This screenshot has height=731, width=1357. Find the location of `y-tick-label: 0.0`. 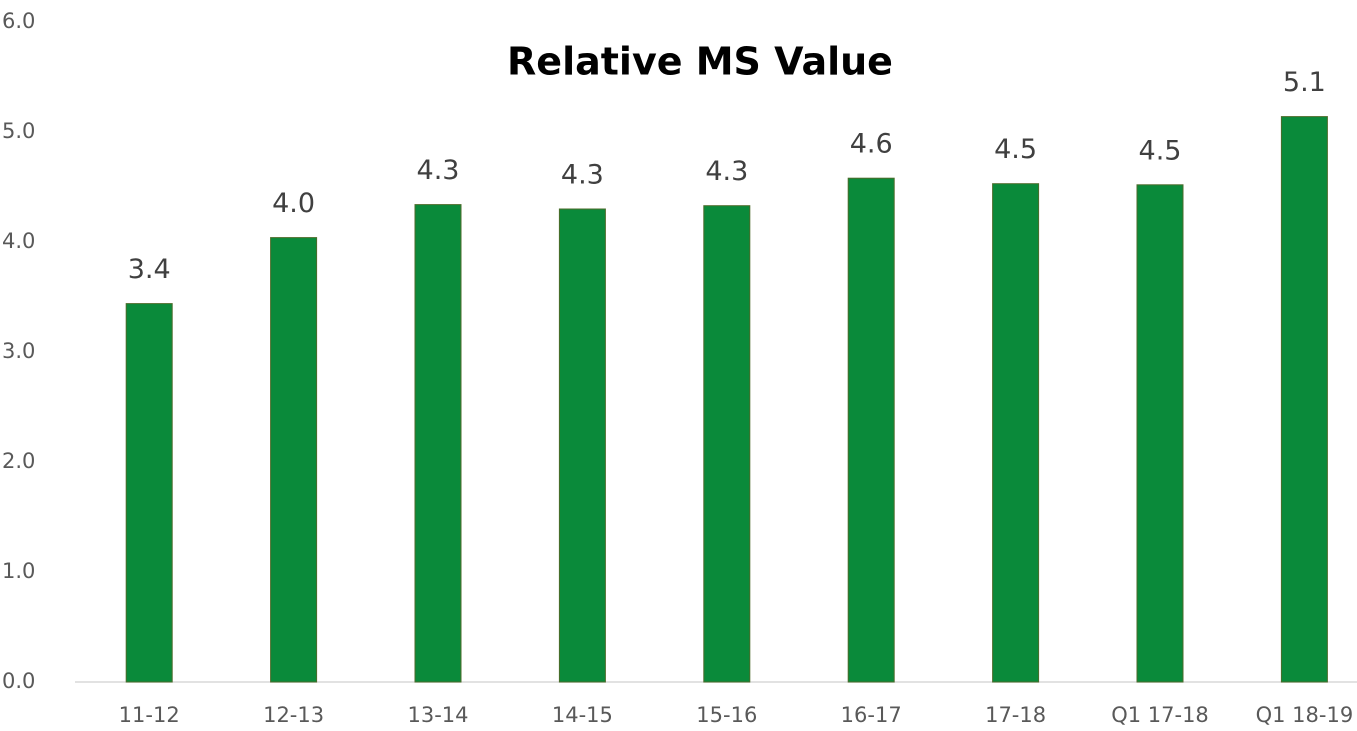

y-tick-label: 0.0 is located at coordinates (18, 681).